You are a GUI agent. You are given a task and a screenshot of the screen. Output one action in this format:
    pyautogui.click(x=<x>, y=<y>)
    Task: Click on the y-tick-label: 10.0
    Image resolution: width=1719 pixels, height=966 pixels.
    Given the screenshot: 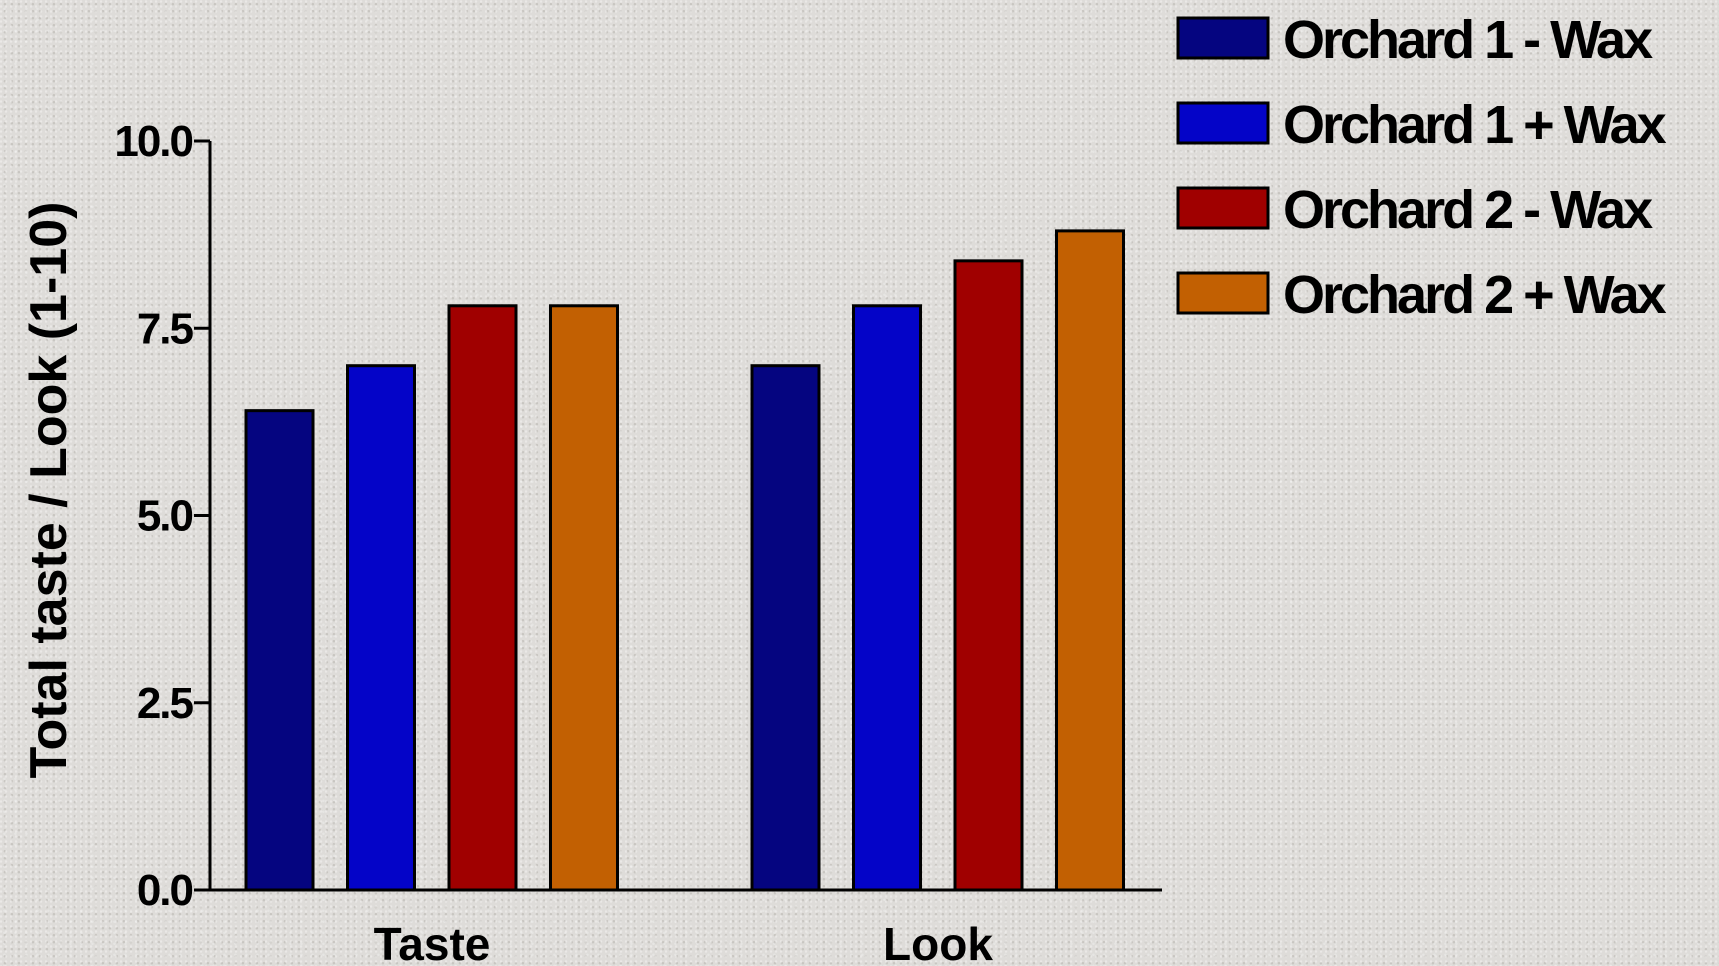 What is the action you would take?
    pyautogui.click(x=153, y=141)
    